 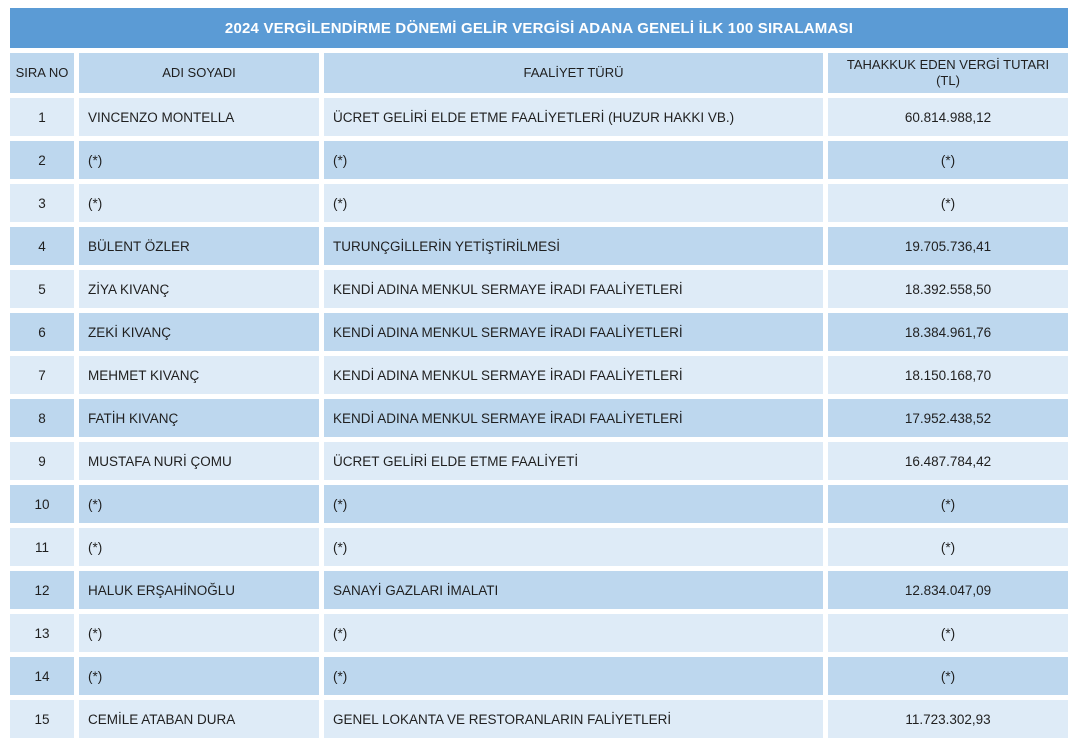 What do you see at coordinates (948, 80) in the screenshot?
I see `column-header-tax-sublabel: (TL)` at bounding box center [948, 80].